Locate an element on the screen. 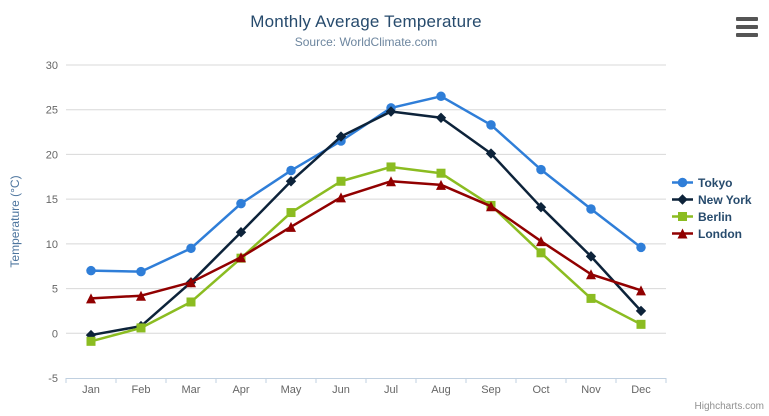  data-point-tokyo-sep is located at coordinates (491, 125).